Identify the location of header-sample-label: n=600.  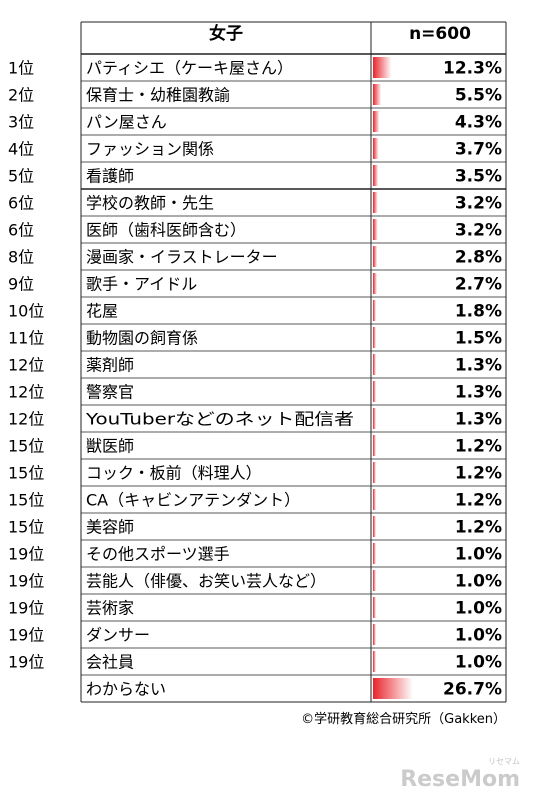
(440, 34).